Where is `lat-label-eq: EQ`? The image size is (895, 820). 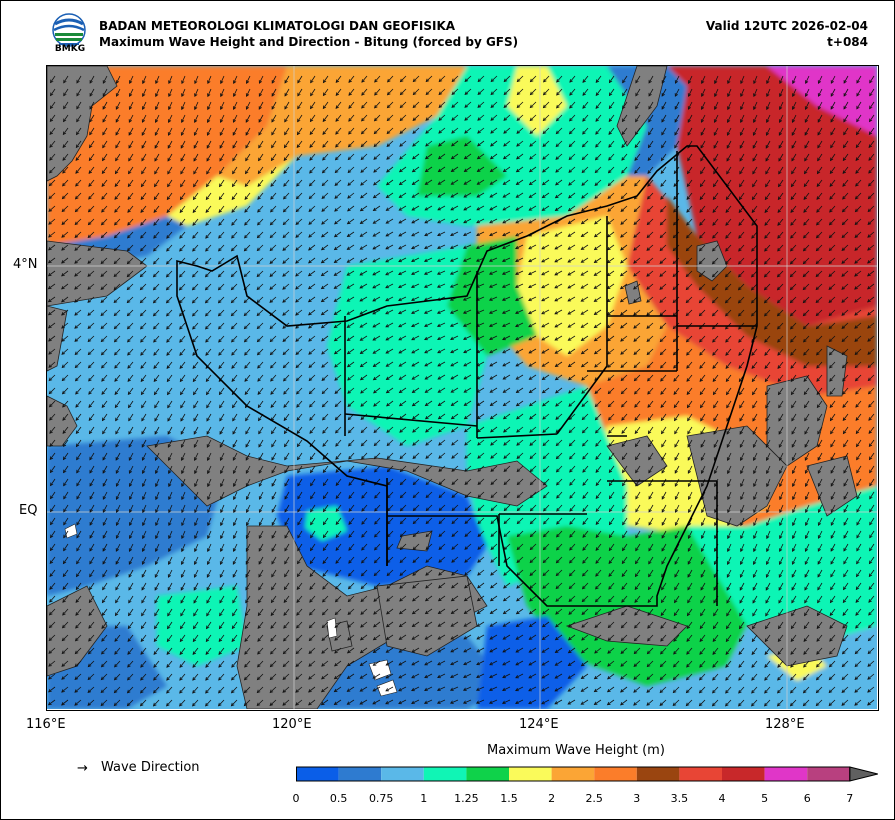
lat-label-eq: EQ is located at coordinates (28, 510).